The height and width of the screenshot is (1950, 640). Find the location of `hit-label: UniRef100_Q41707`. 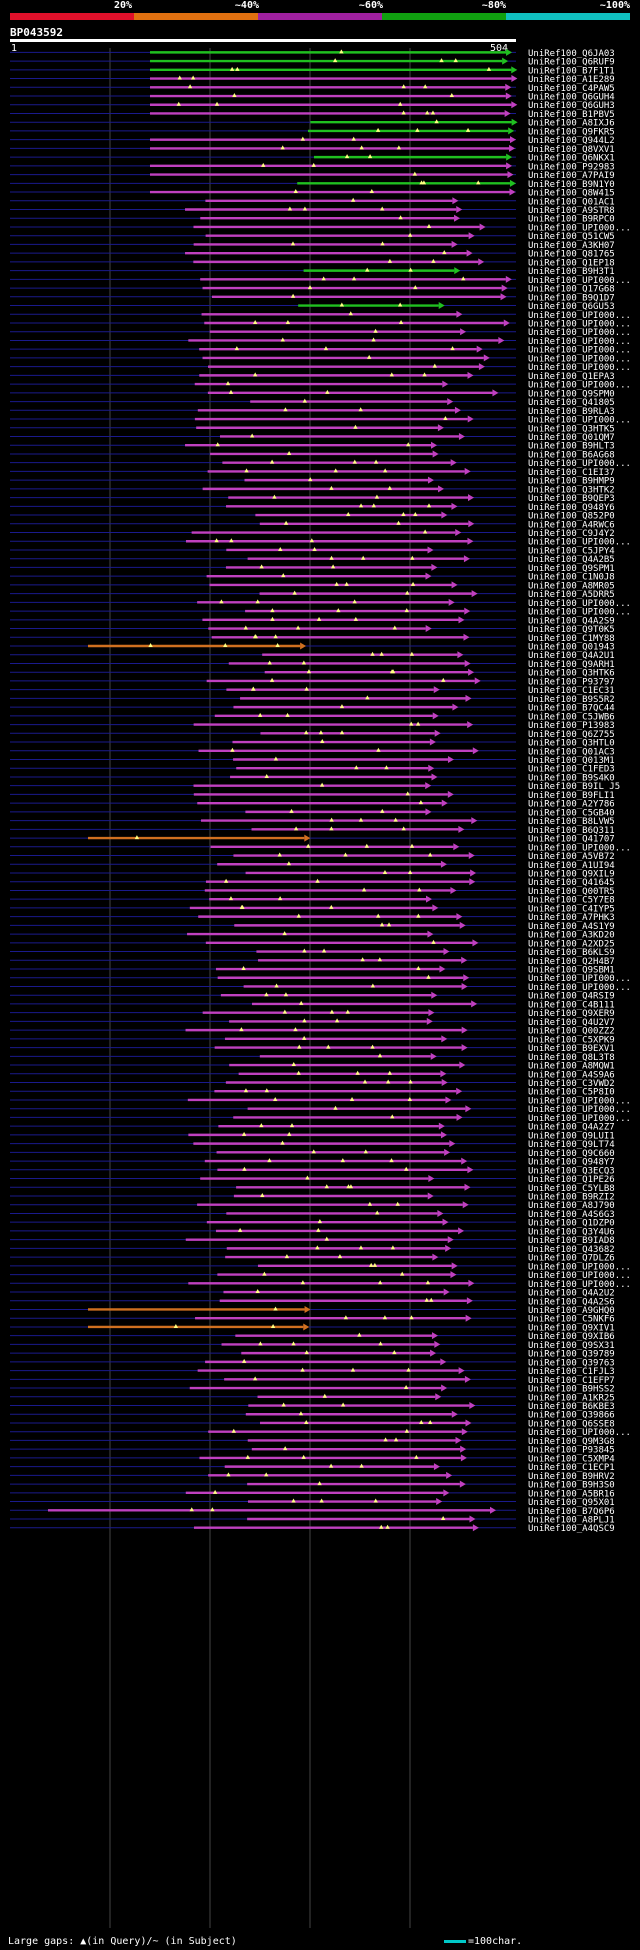

hit-label: UniRef100_Q41707 is located at coordinates (571, 840).